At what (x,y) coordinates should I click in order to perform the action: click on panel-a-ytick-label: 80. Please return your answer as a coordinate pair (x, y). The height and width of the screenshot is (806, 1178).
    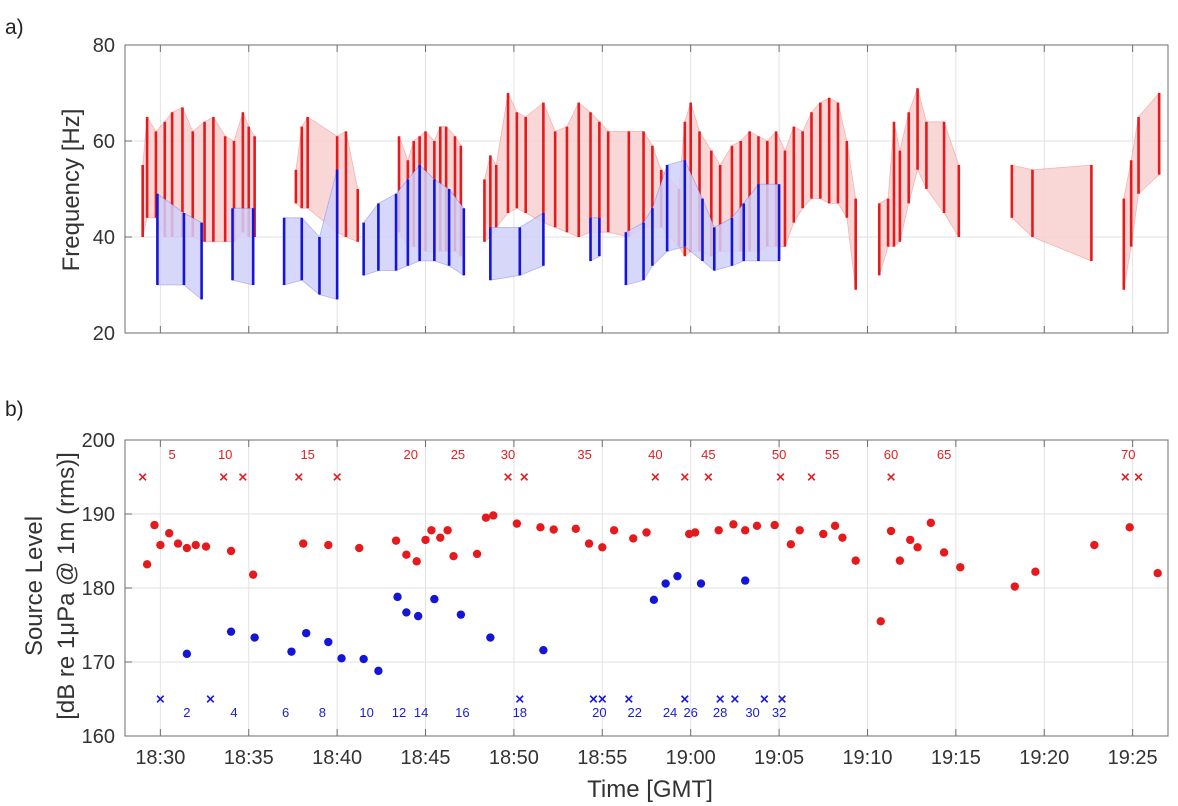
    Looking at the image, I should click on (104, 46).